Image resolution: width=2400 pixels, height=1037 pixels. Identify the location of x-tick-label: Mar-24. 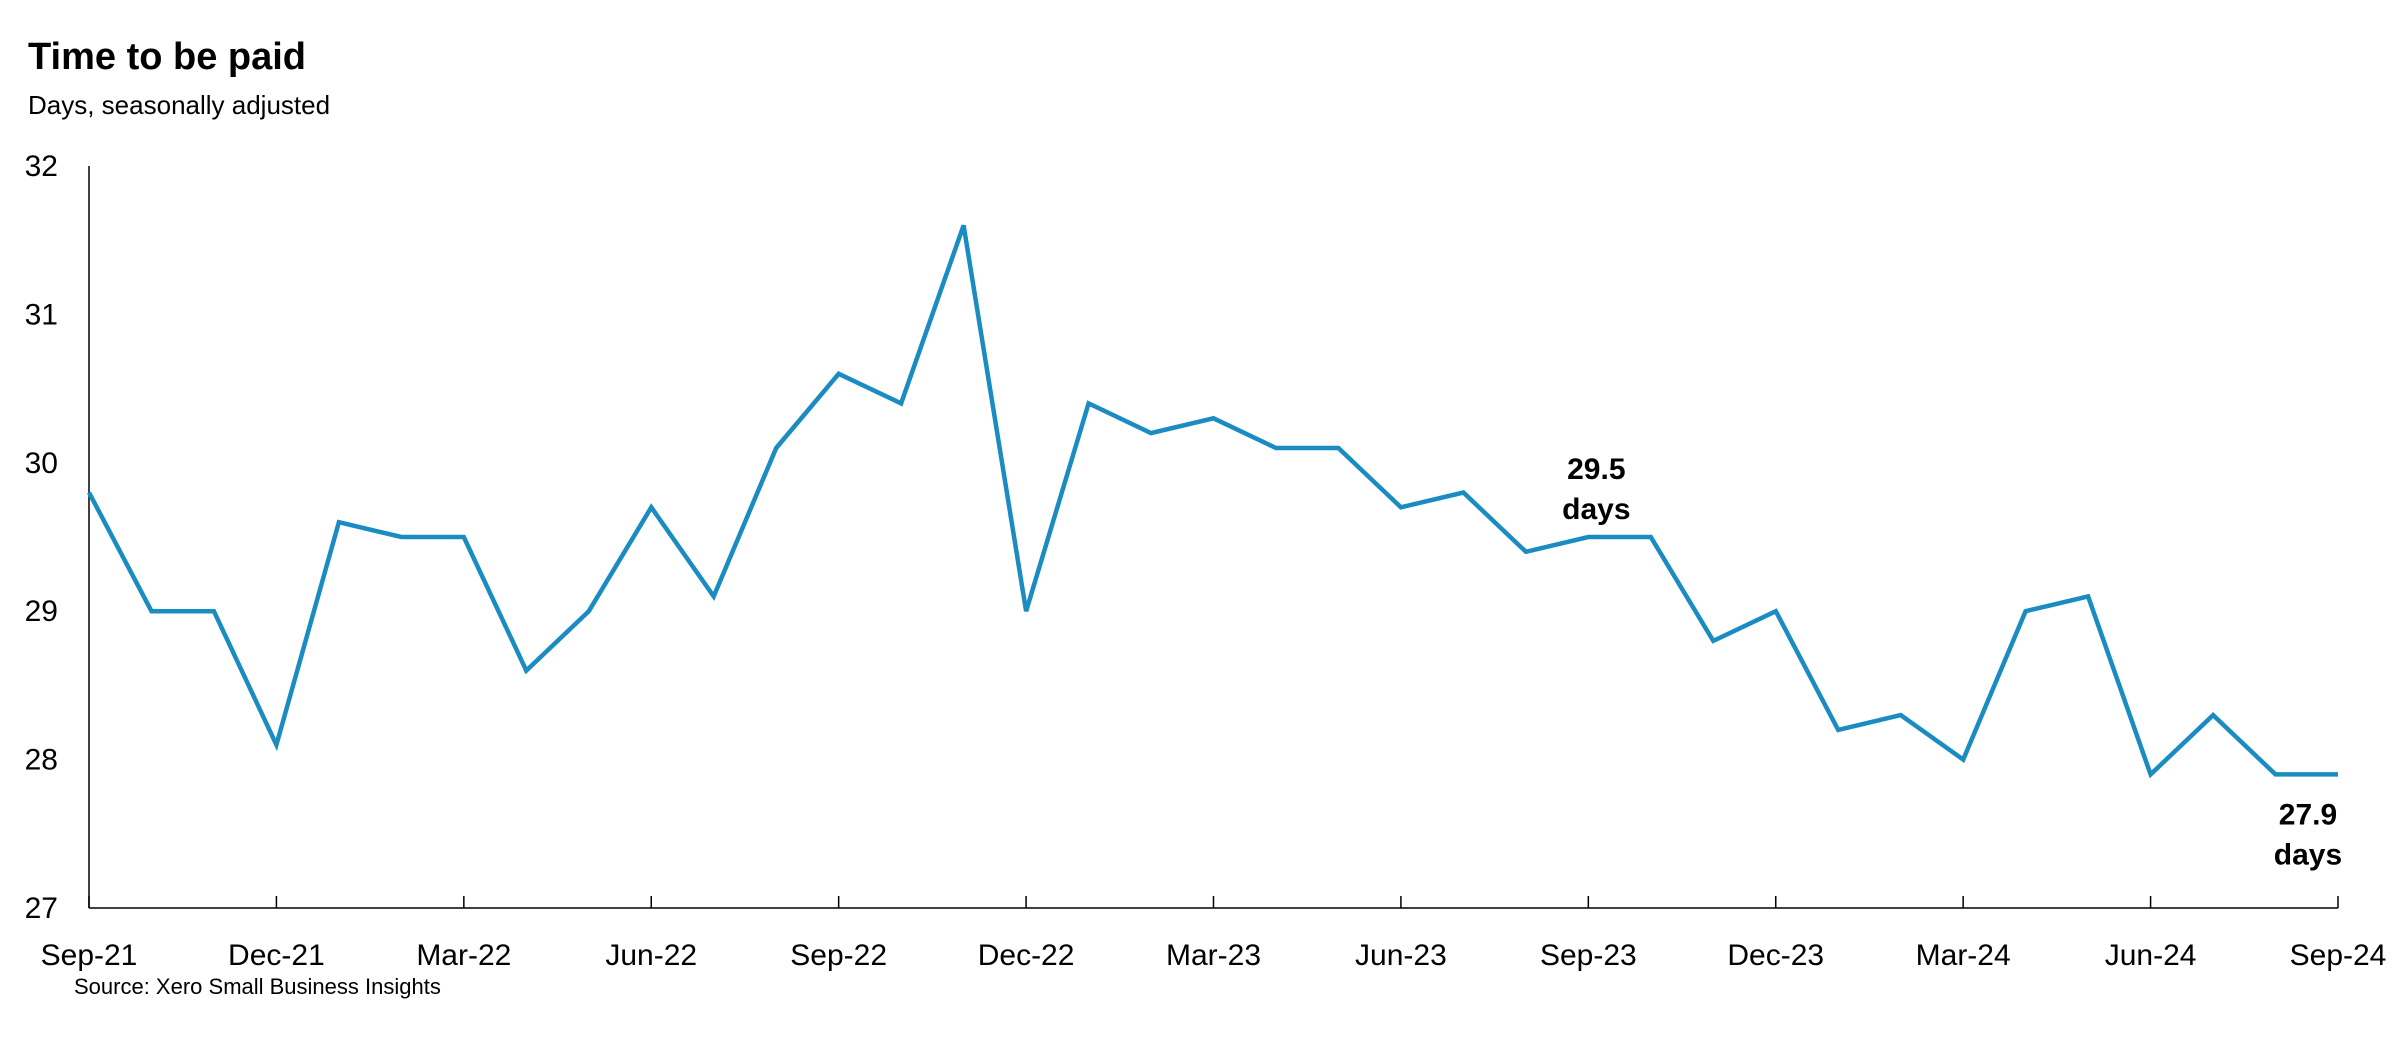
(1963, 955).